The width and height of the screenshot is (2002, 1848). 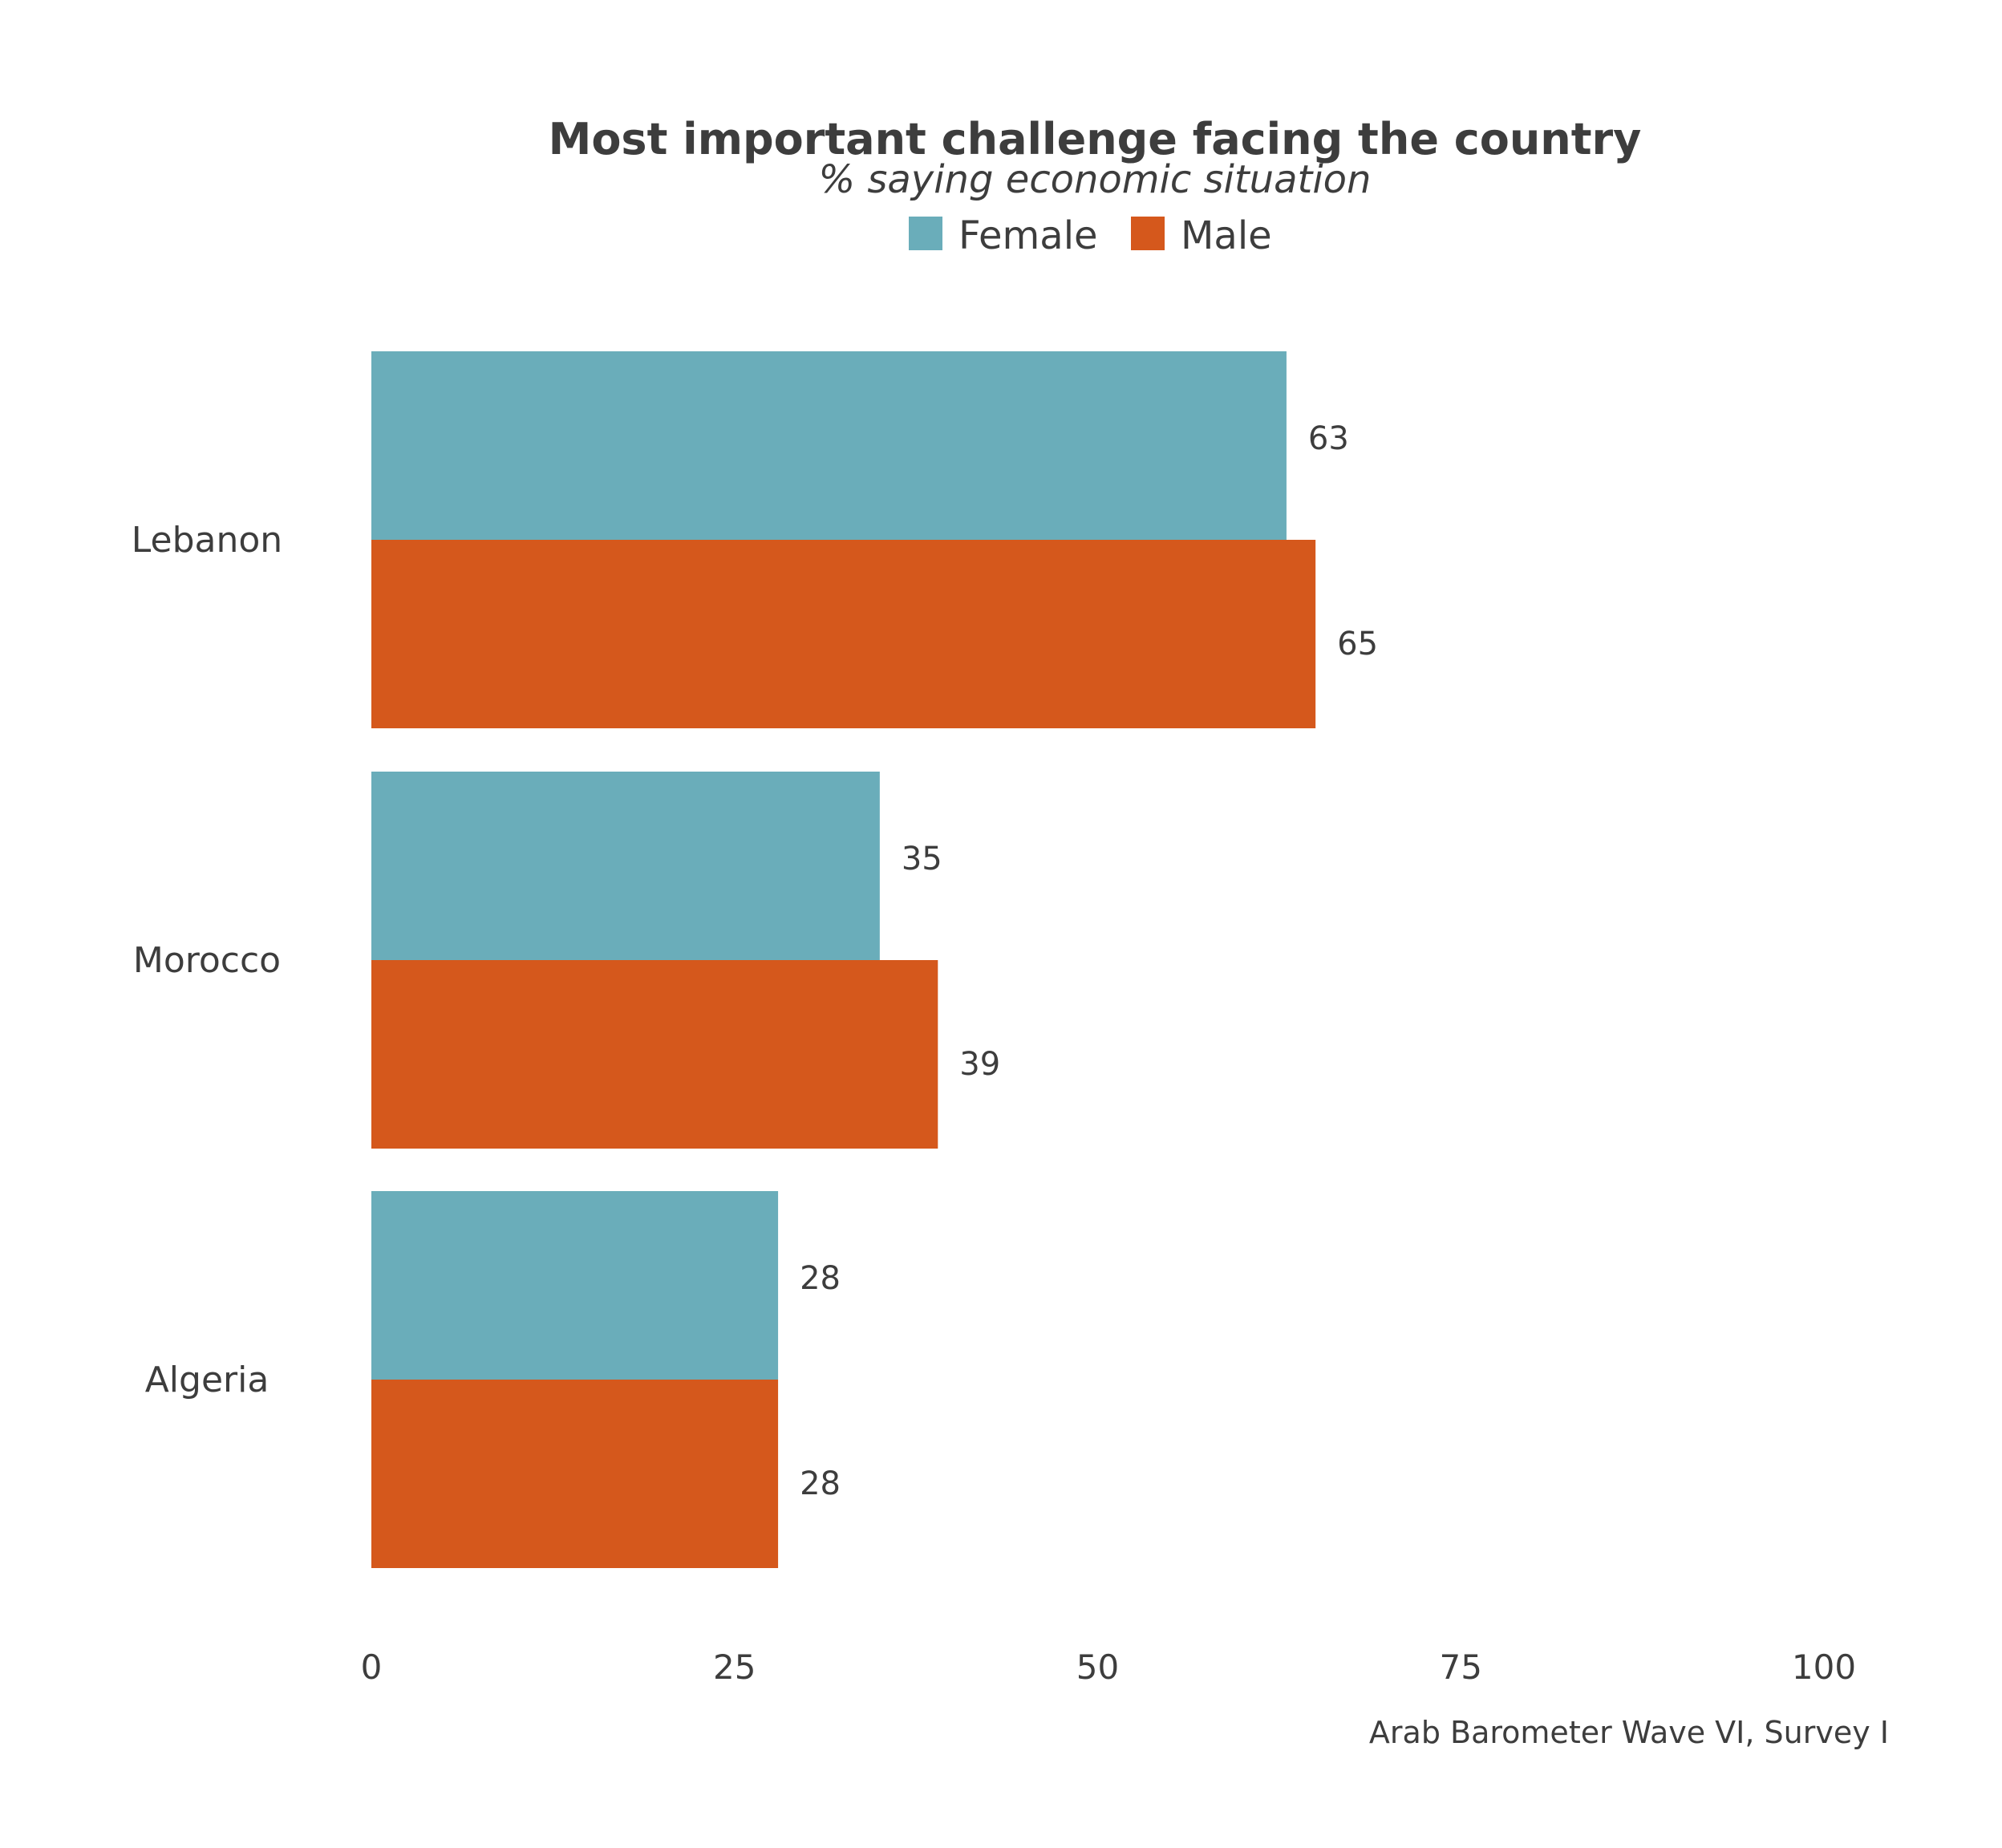 What do you see at coordinates (820, 1278) in the screenshot?
I see `data-label-algeria-female: 28` at bounding box center [820, 1278].